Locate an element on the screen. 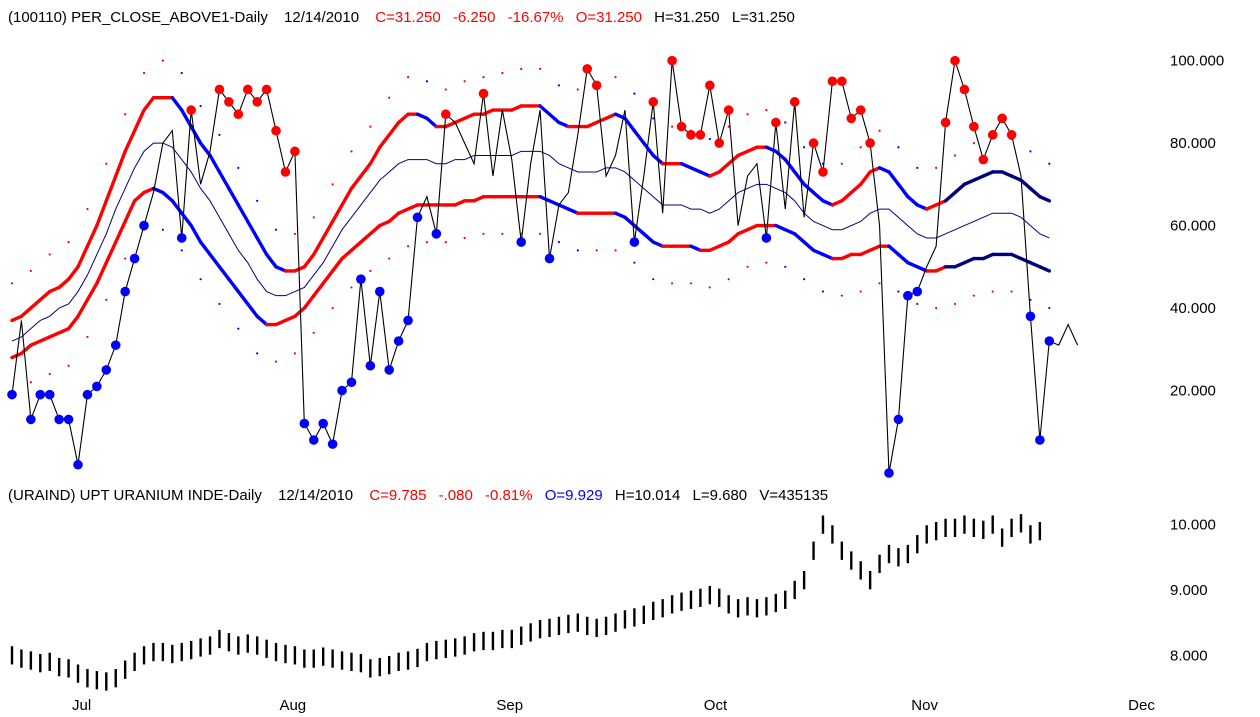 This screenshot has width=1260, height=717. top-ytick-label: 80.000 is located at coordinates (1193, 143).